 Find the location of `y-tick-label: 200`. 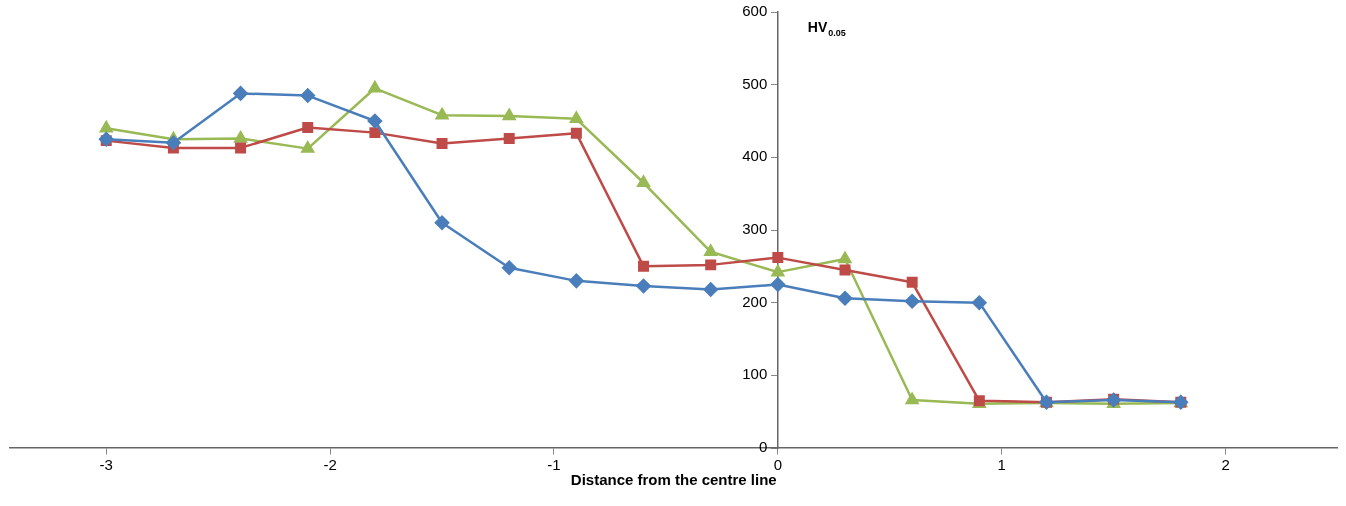

y-tick-label: 200 is located at coordinates (755, 301).